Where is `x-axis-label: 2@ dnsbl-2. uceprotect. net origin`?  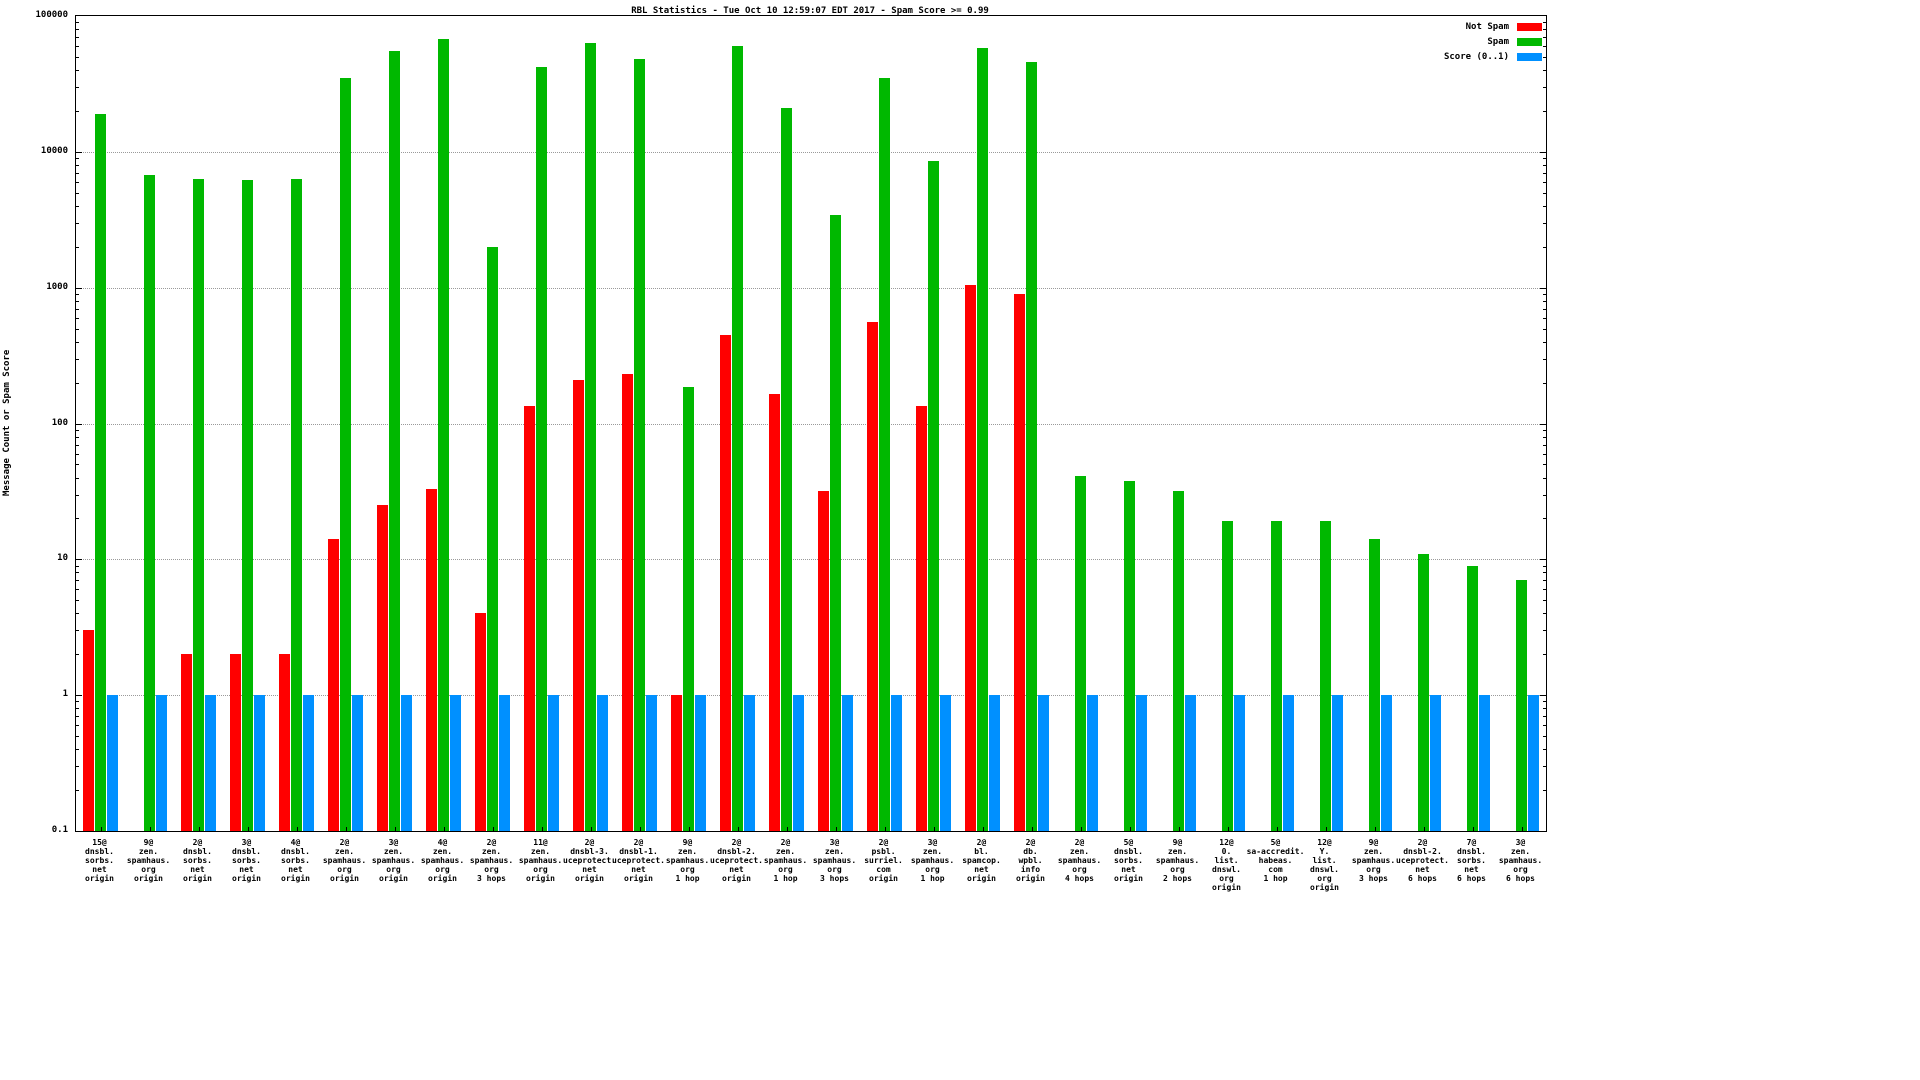
x-axis-label: 2@ dnsbl-2. uceprotect. net origin is located at coordinates (737, 860).